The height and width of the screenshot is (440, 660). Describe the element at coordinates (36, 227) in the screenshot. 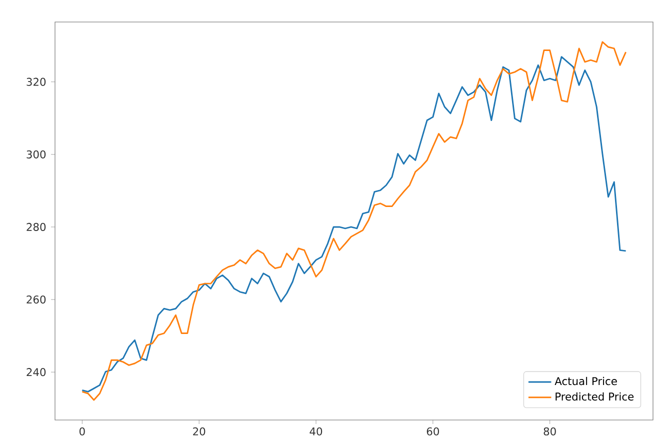

I see `y-tick-label: 280` at that location.